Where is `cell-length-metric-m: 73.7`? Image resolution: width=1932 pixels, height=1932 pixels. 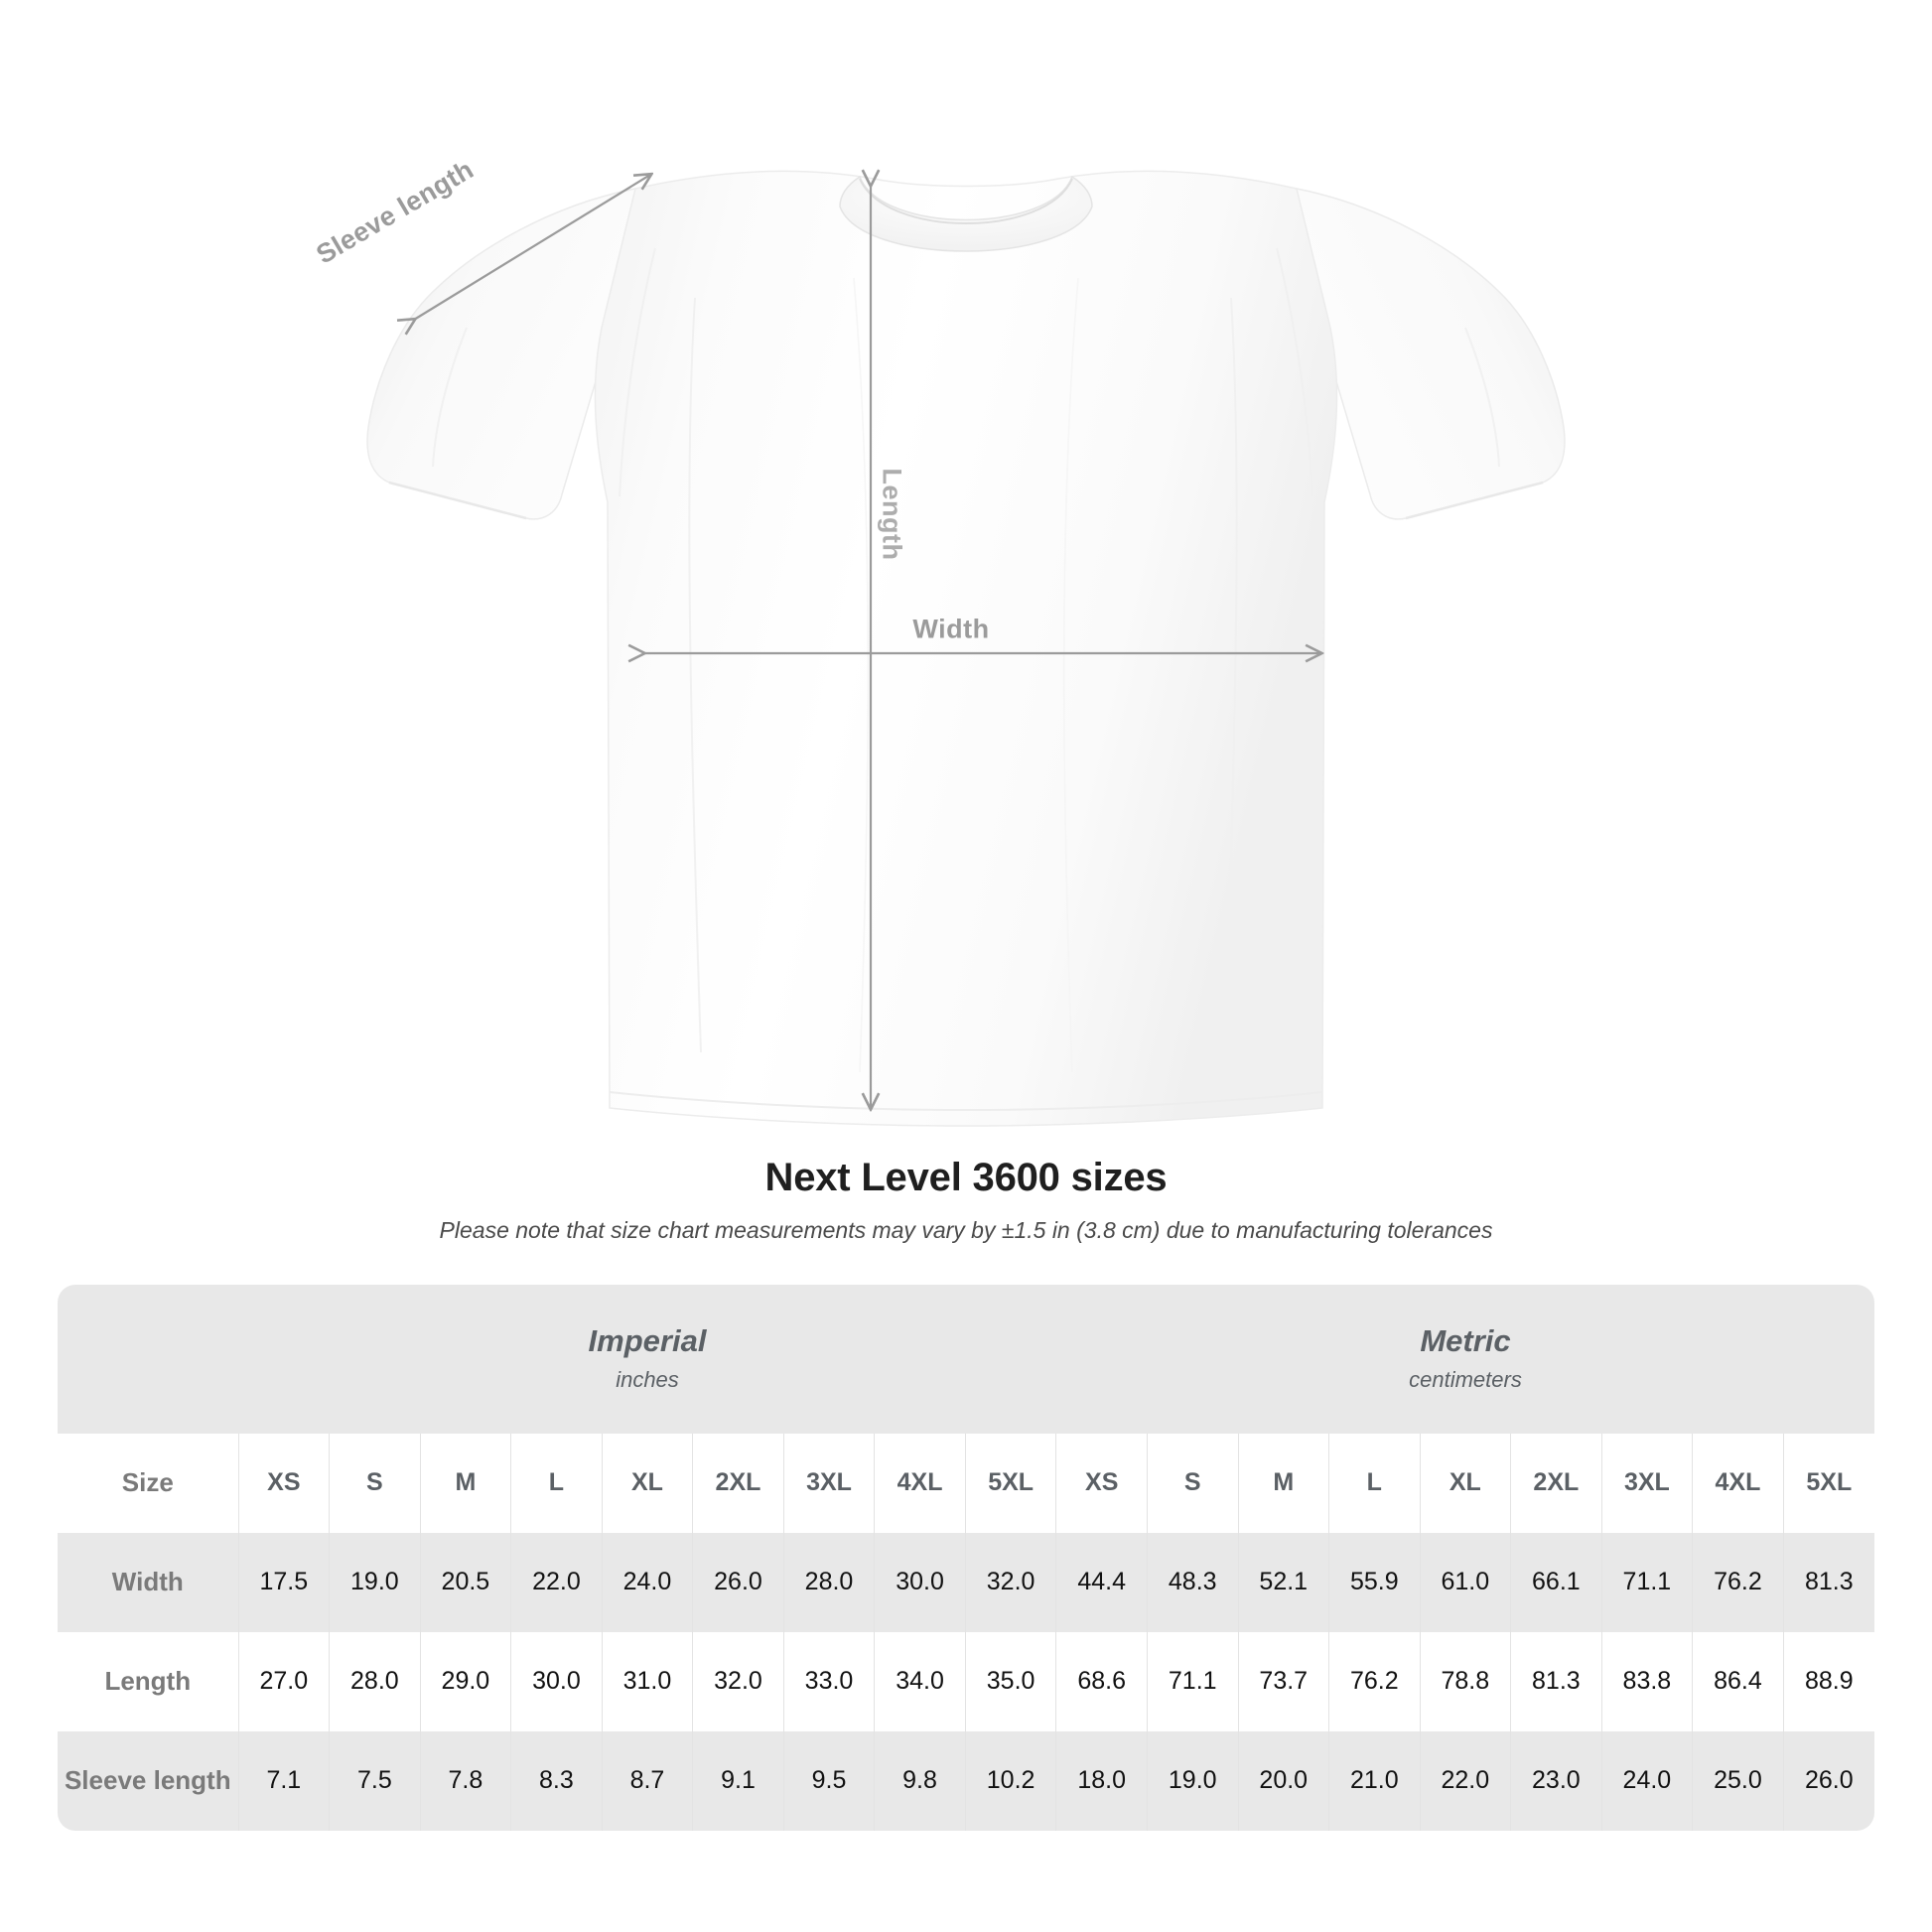
cell-length-metric-m: 73.7 is located at coordinates (1283, 1681).